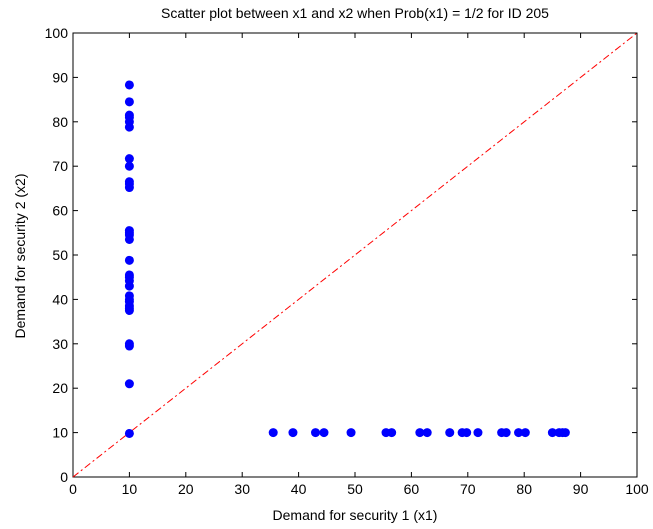 This screenshot has height=529, width=653. I want to click on y-tick-label: 90, so click(60, 77).